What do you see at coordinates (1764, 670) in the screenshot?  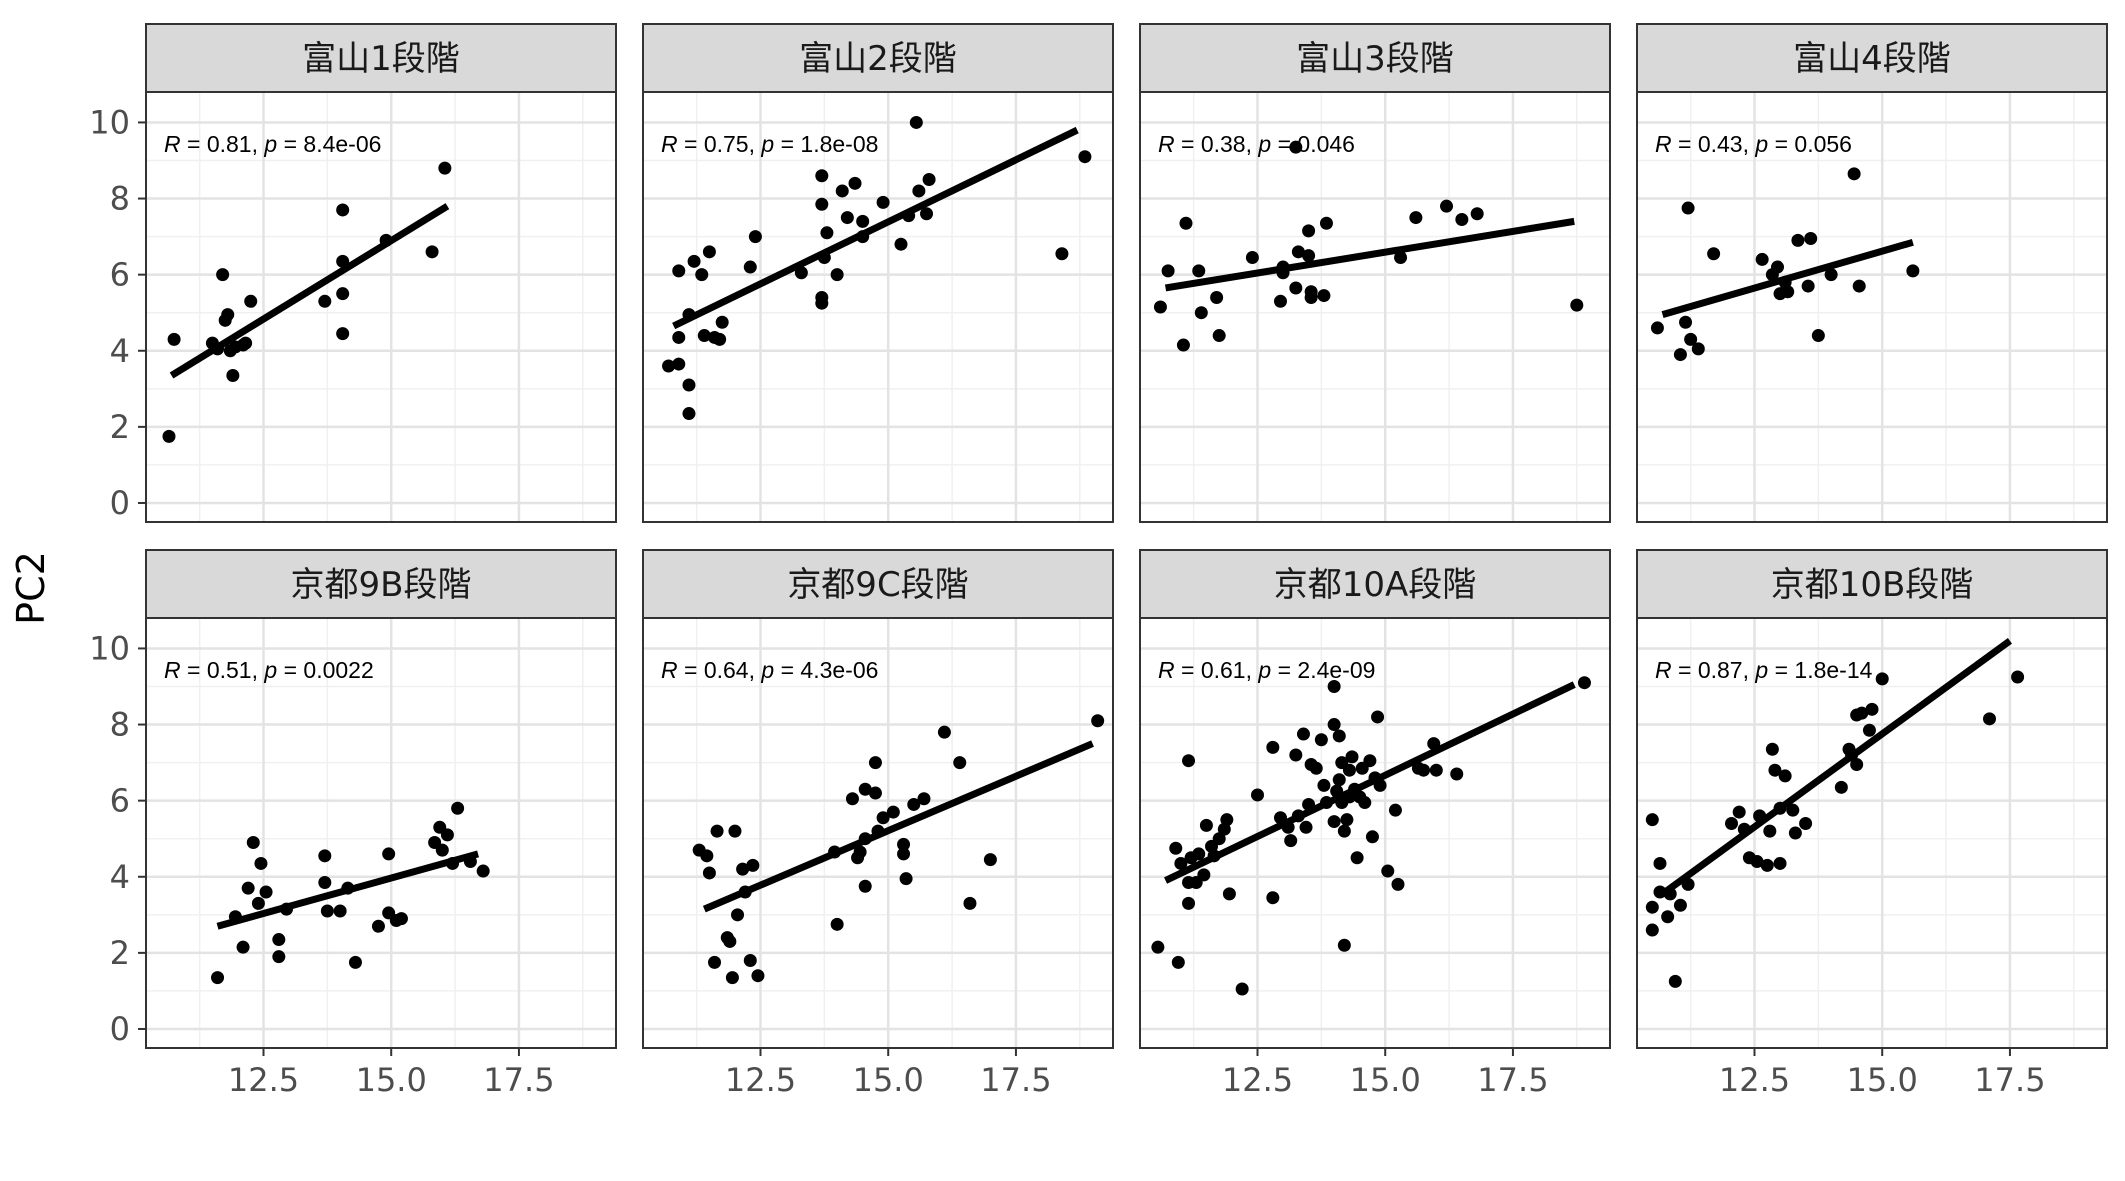 I see `correlation-annotation: R = 0.87, p = 1.8e-14` at bounding box center [1764, 670].